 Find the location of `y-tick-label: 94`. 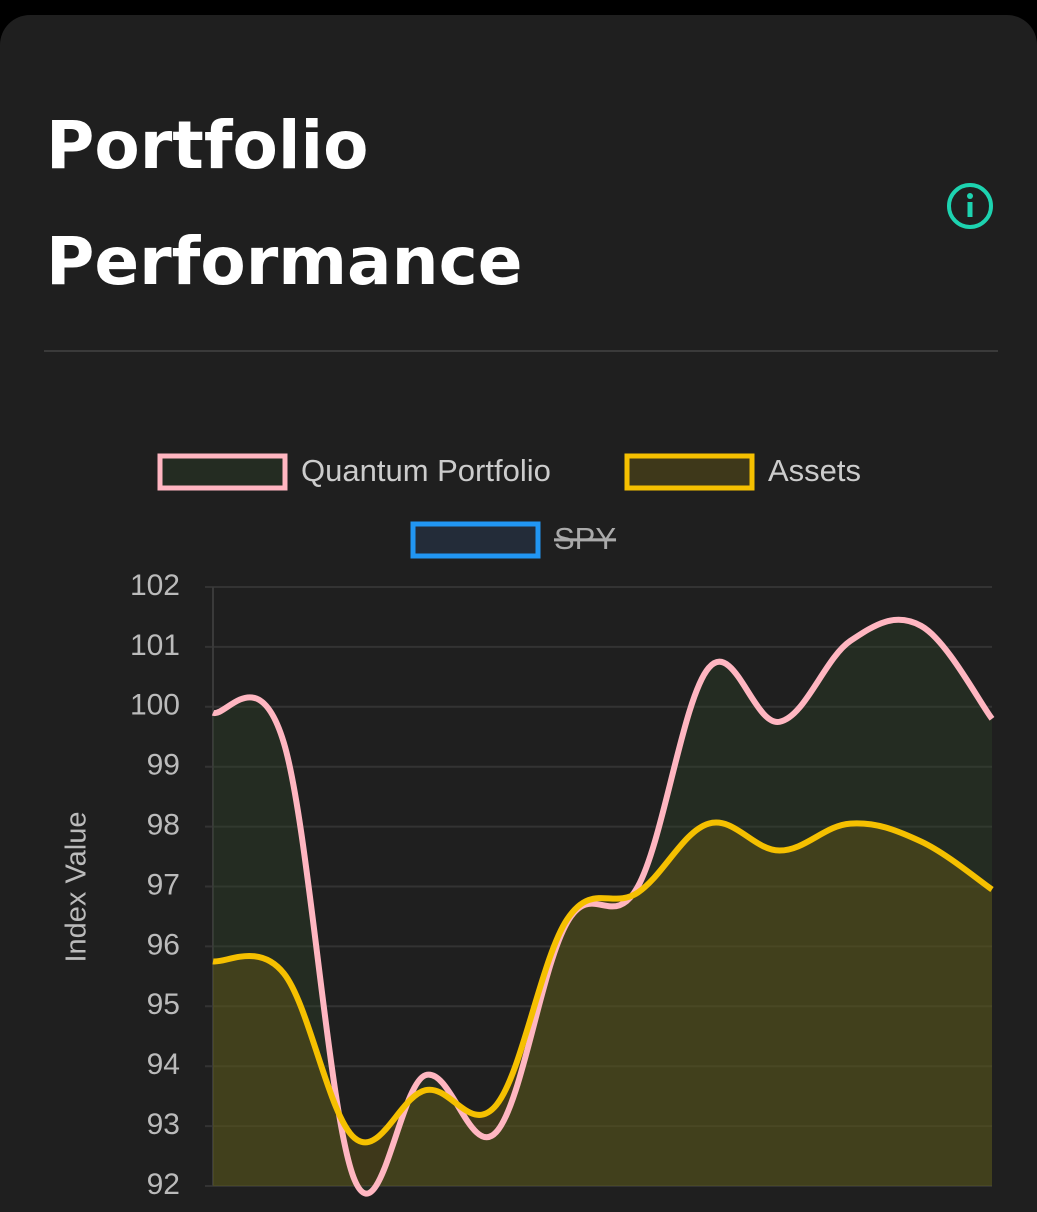

y-tick-label: 94 is located at coordinates (163, 1064).